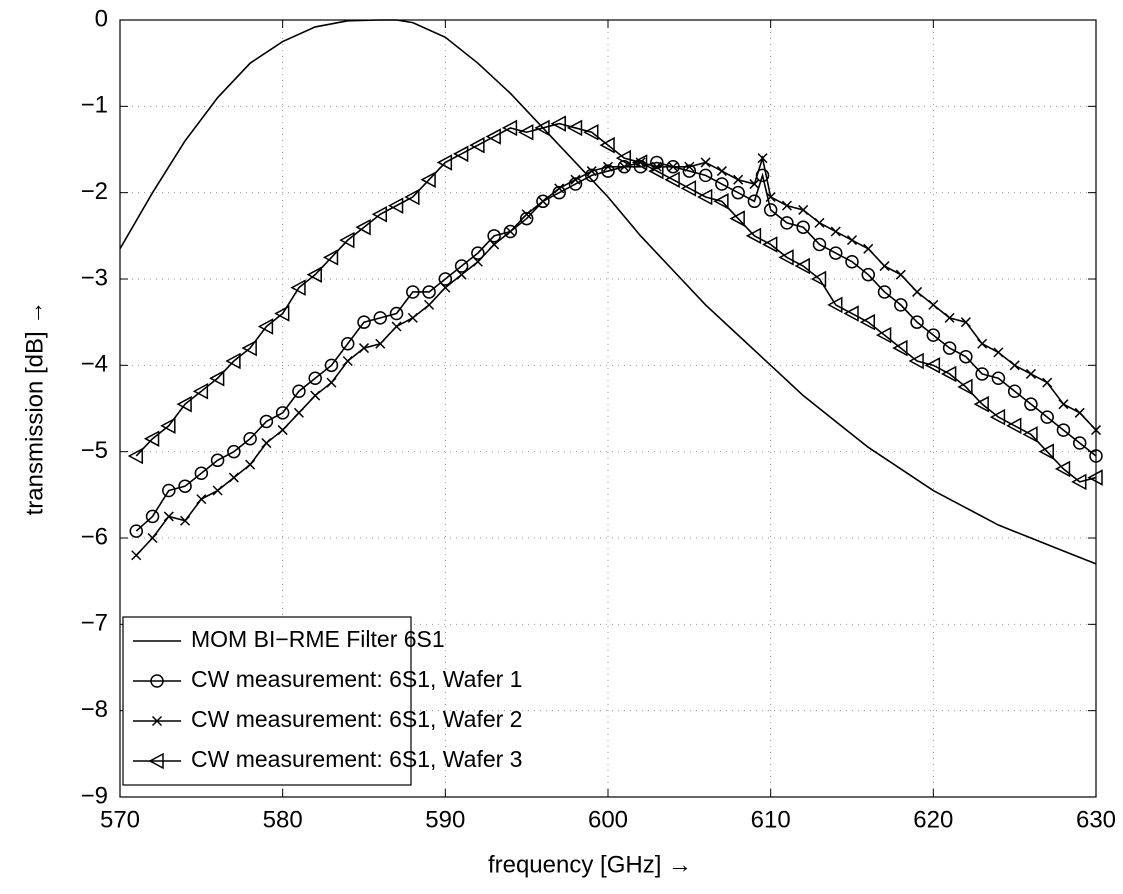  What do you see at coordinates (94, 795) in the screenshot?
I see `y-tick-label: −9` at bounding box center [94, 795].